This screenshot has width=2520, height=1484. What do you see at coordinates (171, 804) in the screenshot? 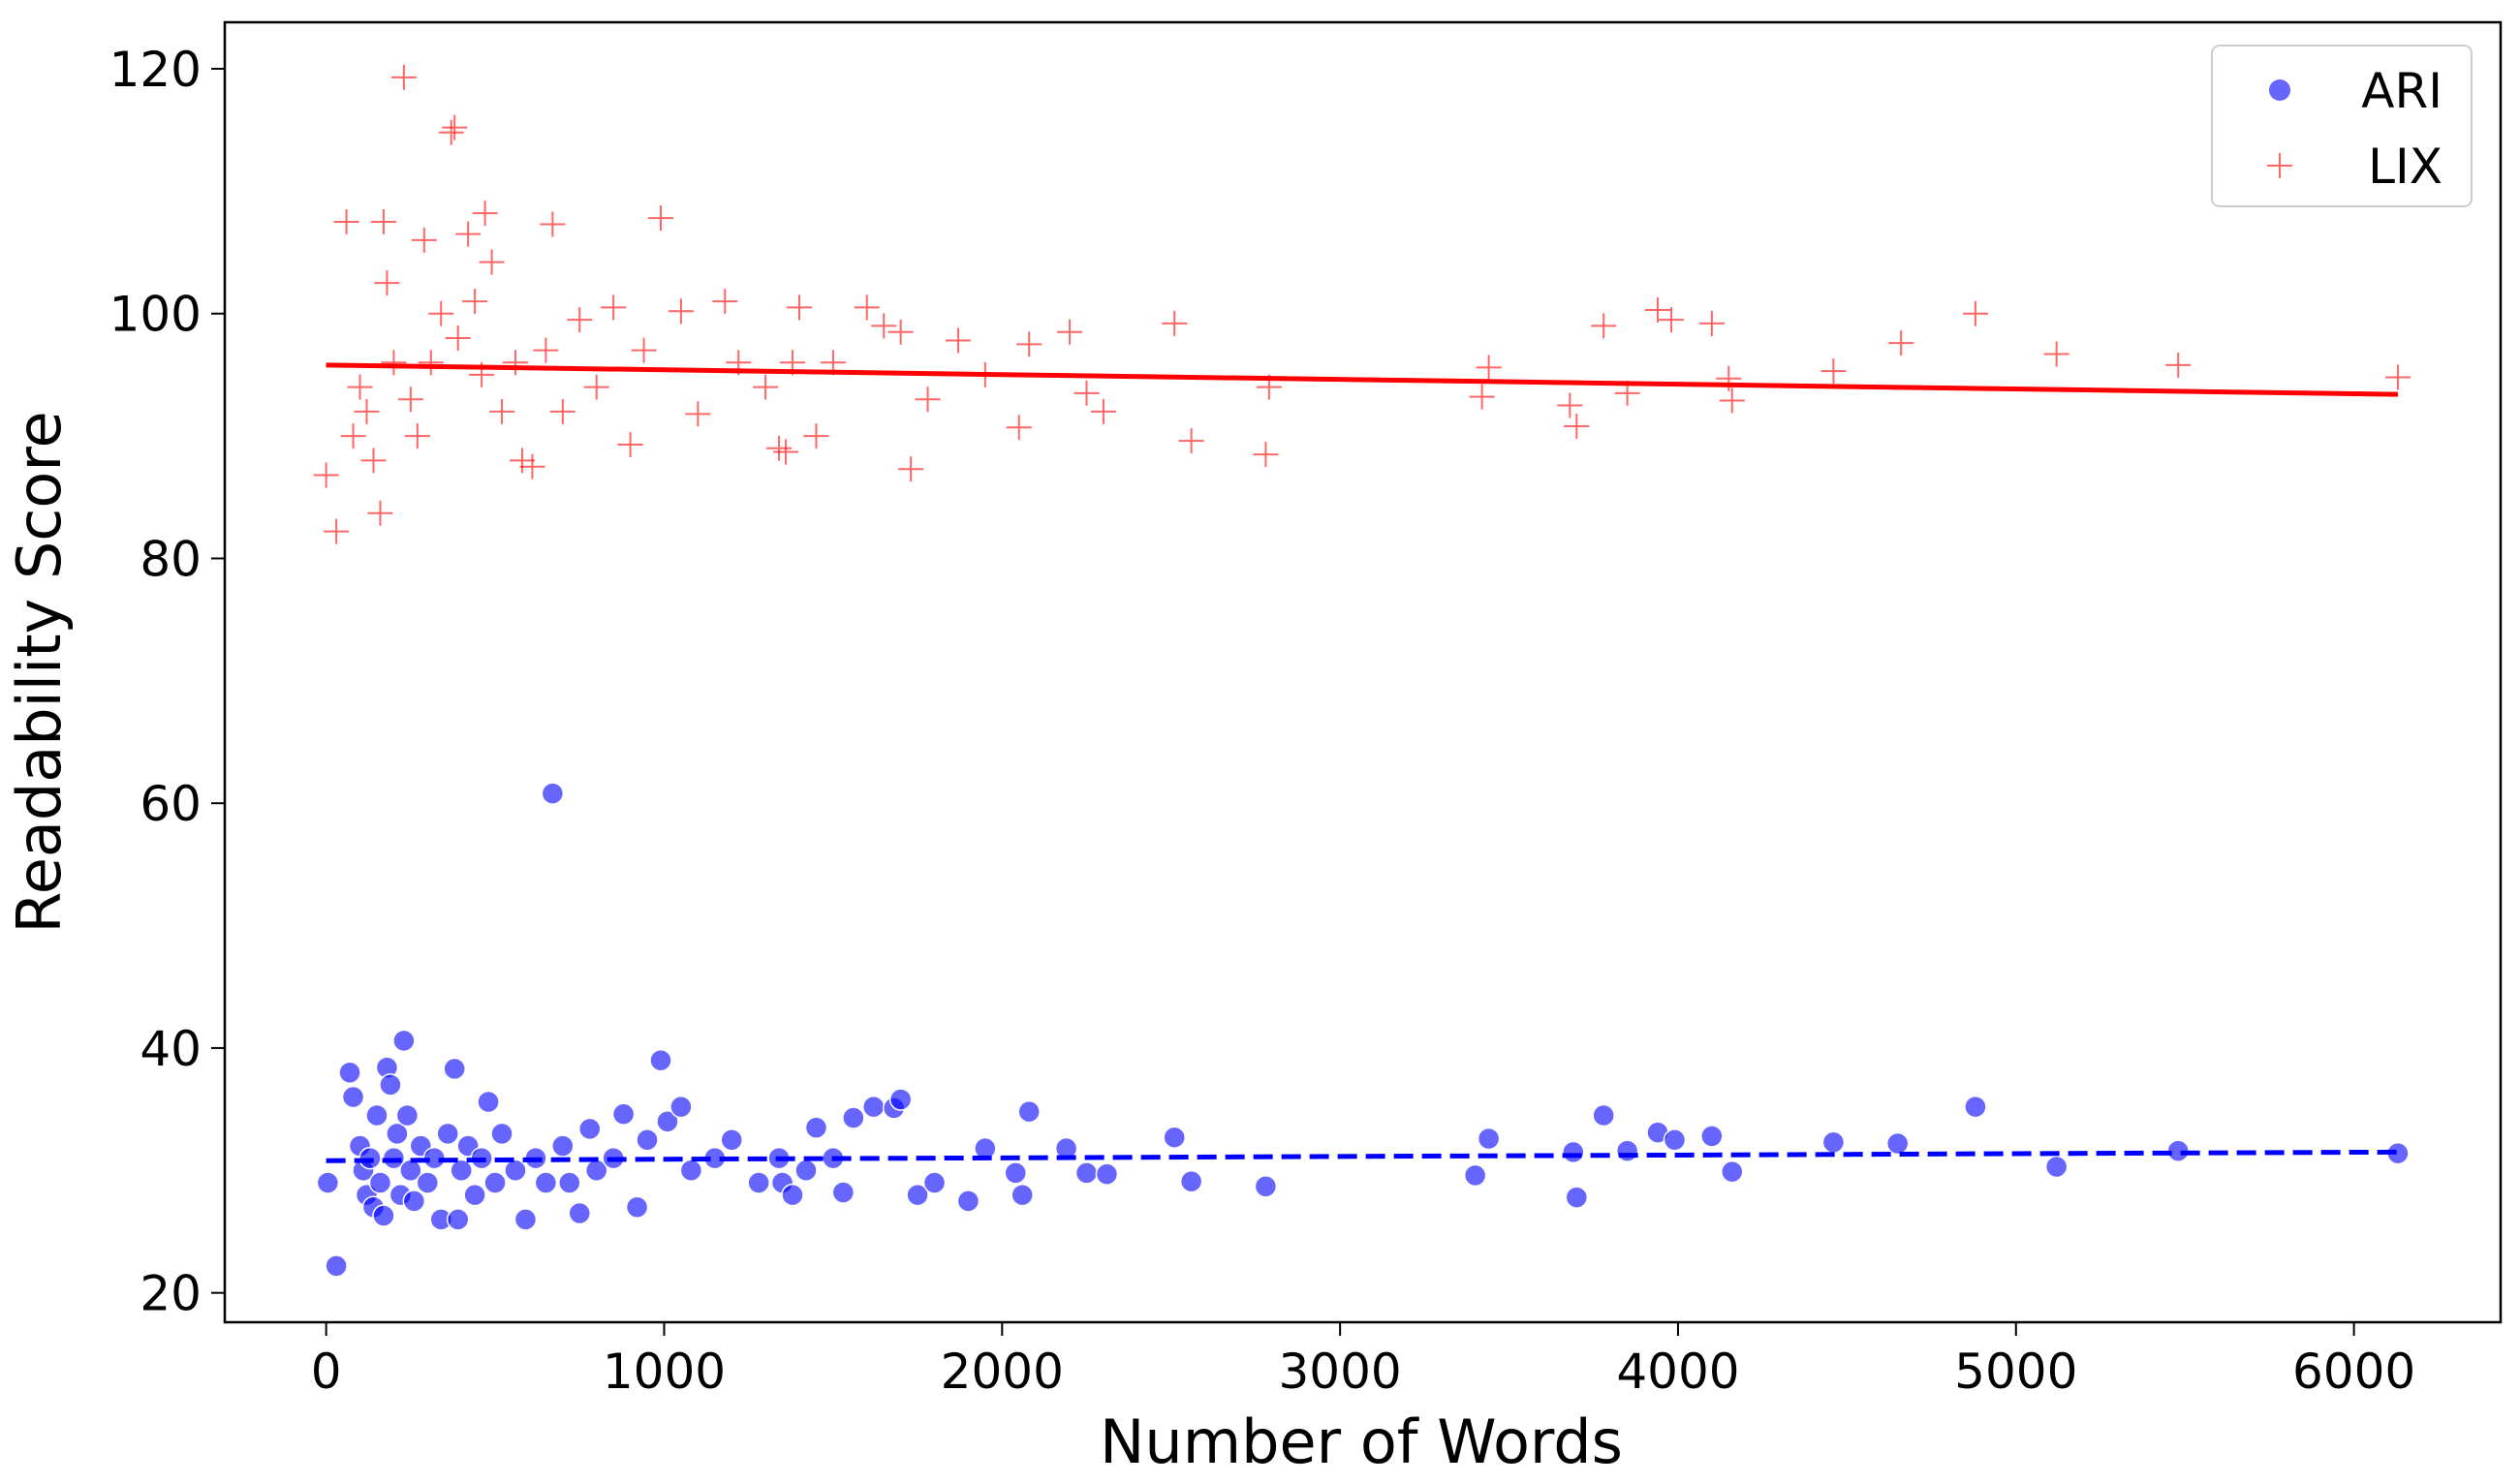
I see `y-tick-label: 60` at bounding box center [171, 804].